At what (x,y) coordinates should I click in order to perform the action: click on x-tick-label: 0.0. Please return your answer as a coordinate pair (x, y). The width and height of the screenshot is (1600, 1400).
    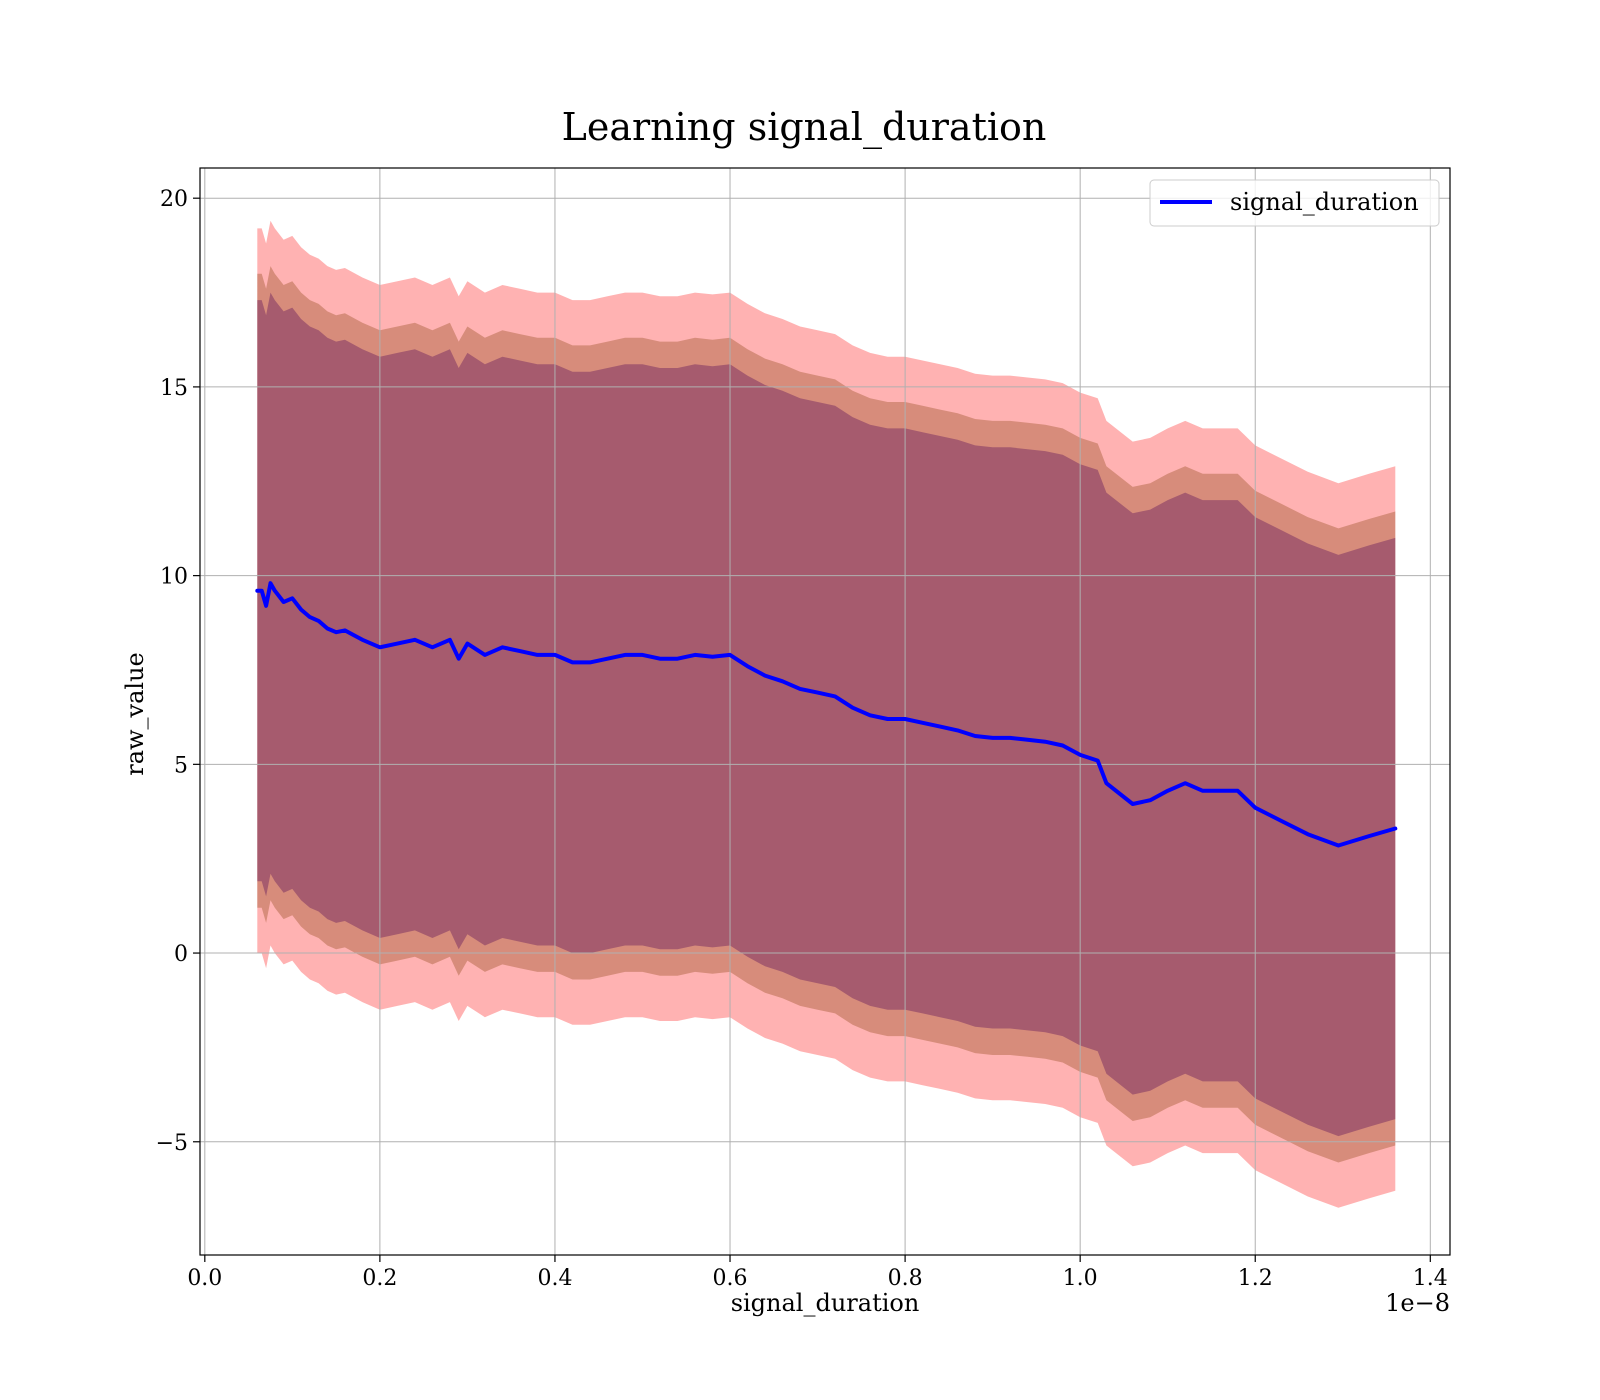
    Looking at the image, I should click on (204, 1278).